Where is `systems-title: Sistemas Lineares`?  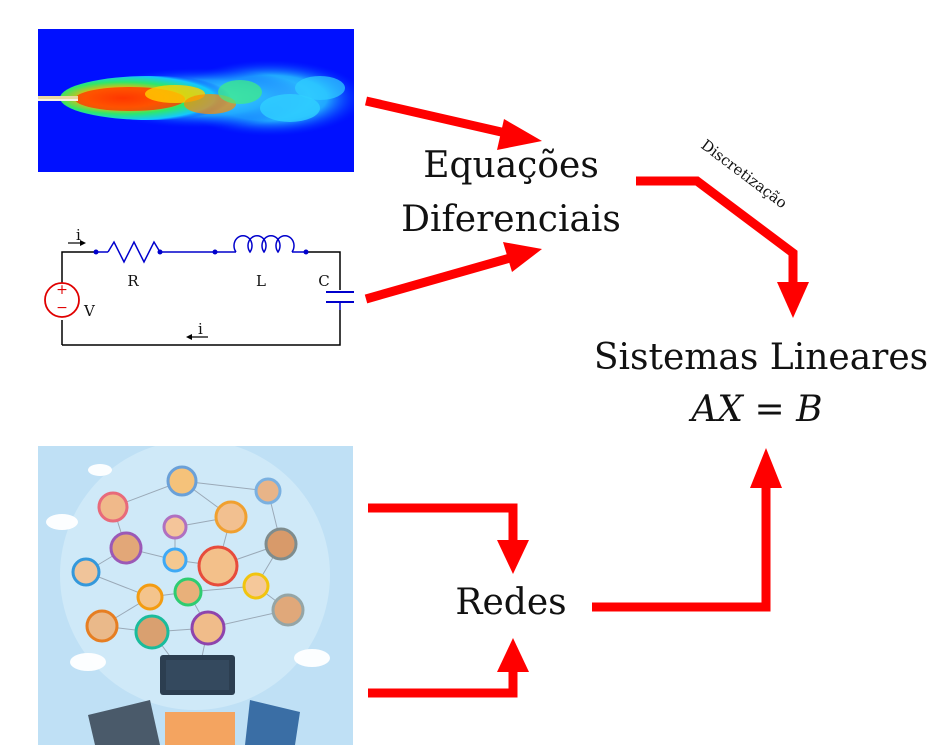 systems-title: Sistemas Lineares is located at coordinates (761, 357).